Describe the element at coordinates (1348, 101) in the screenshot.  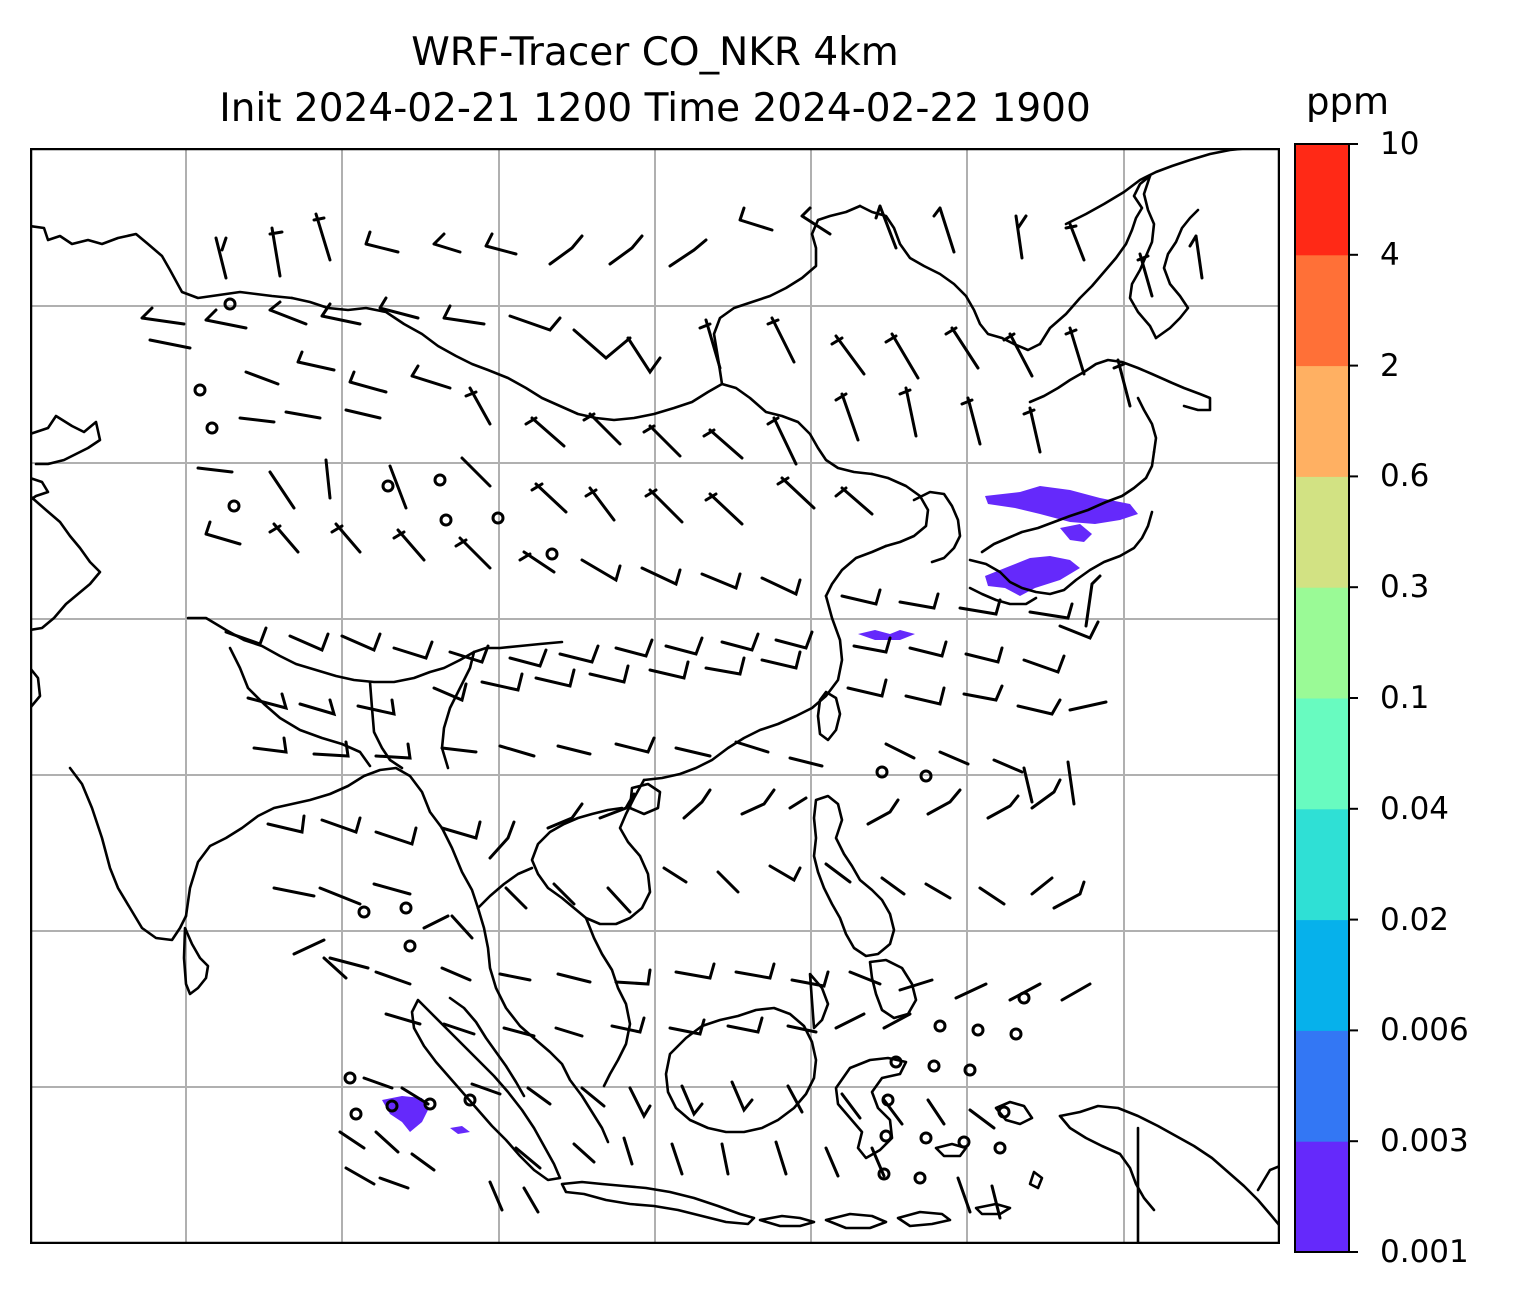
I see `colorbar-unit: ppm` at that location.